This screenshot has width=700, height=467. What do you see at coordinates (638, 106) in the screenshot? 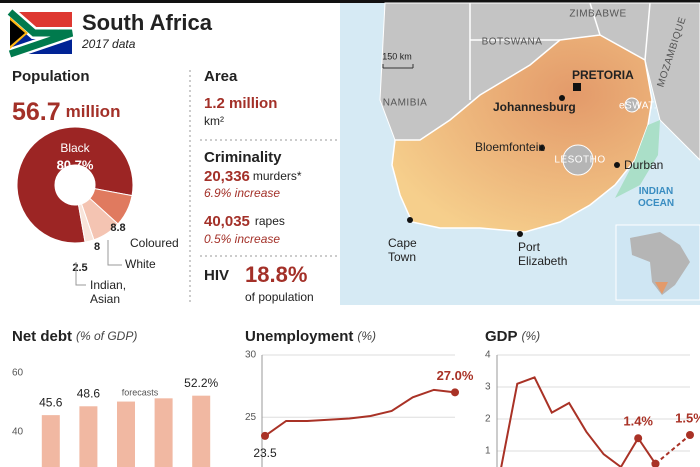
I see `country-label: eSWAT.` at bounding box center [638, 106].